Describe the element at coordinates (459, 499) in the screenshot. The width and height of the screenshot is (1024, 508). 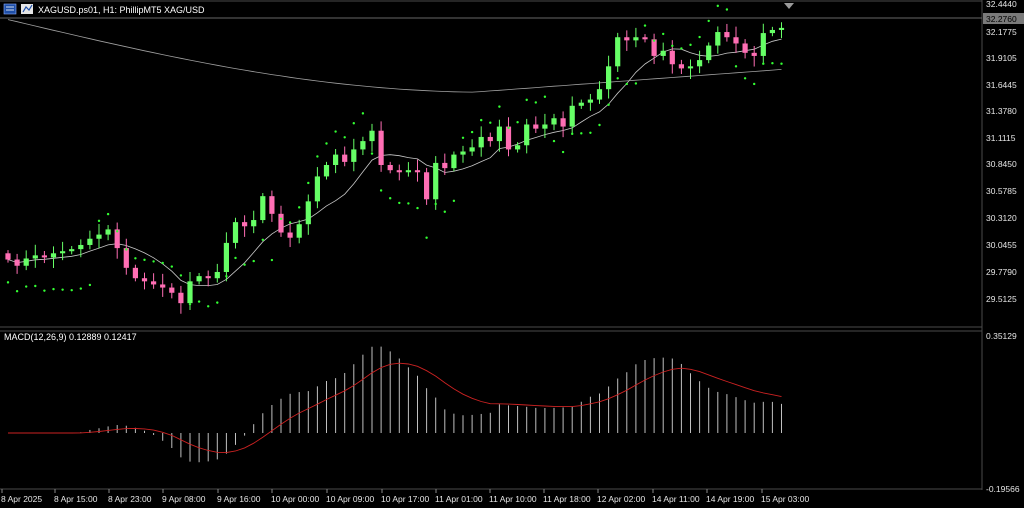
I see `time-tick-label: 11 Apr 01:00` at that location.